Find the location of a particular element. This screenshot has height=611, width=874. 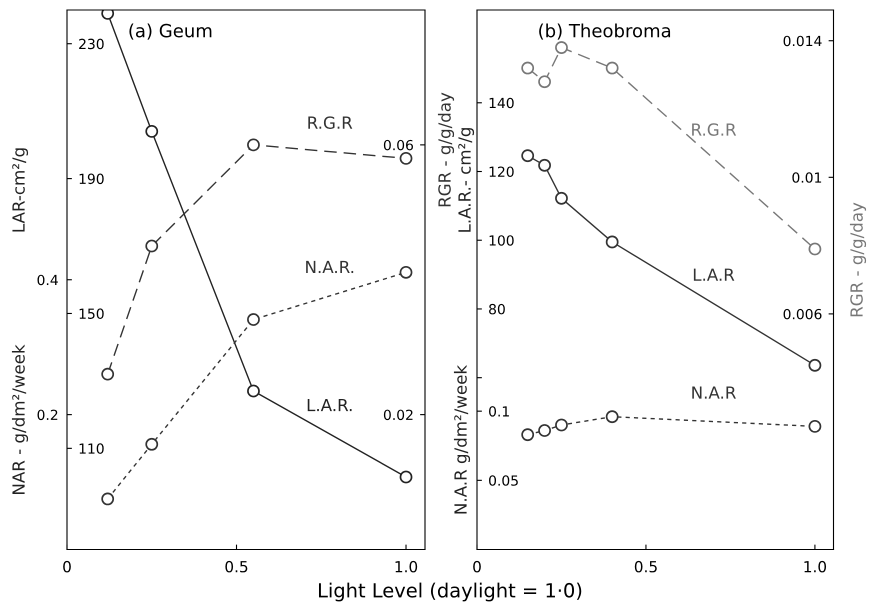

y3-tick-label: 0.05 is located at coordinates (503, 480).